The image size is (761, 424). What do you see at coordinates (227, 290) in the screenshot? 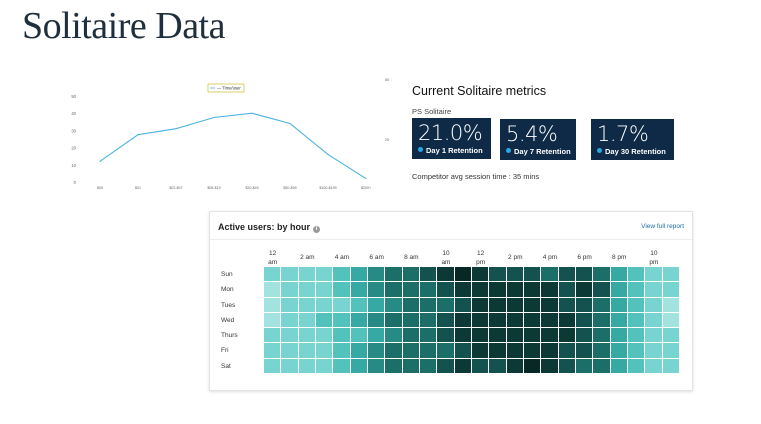
I see `day-label: Mon` at bounding box center [227, 290].